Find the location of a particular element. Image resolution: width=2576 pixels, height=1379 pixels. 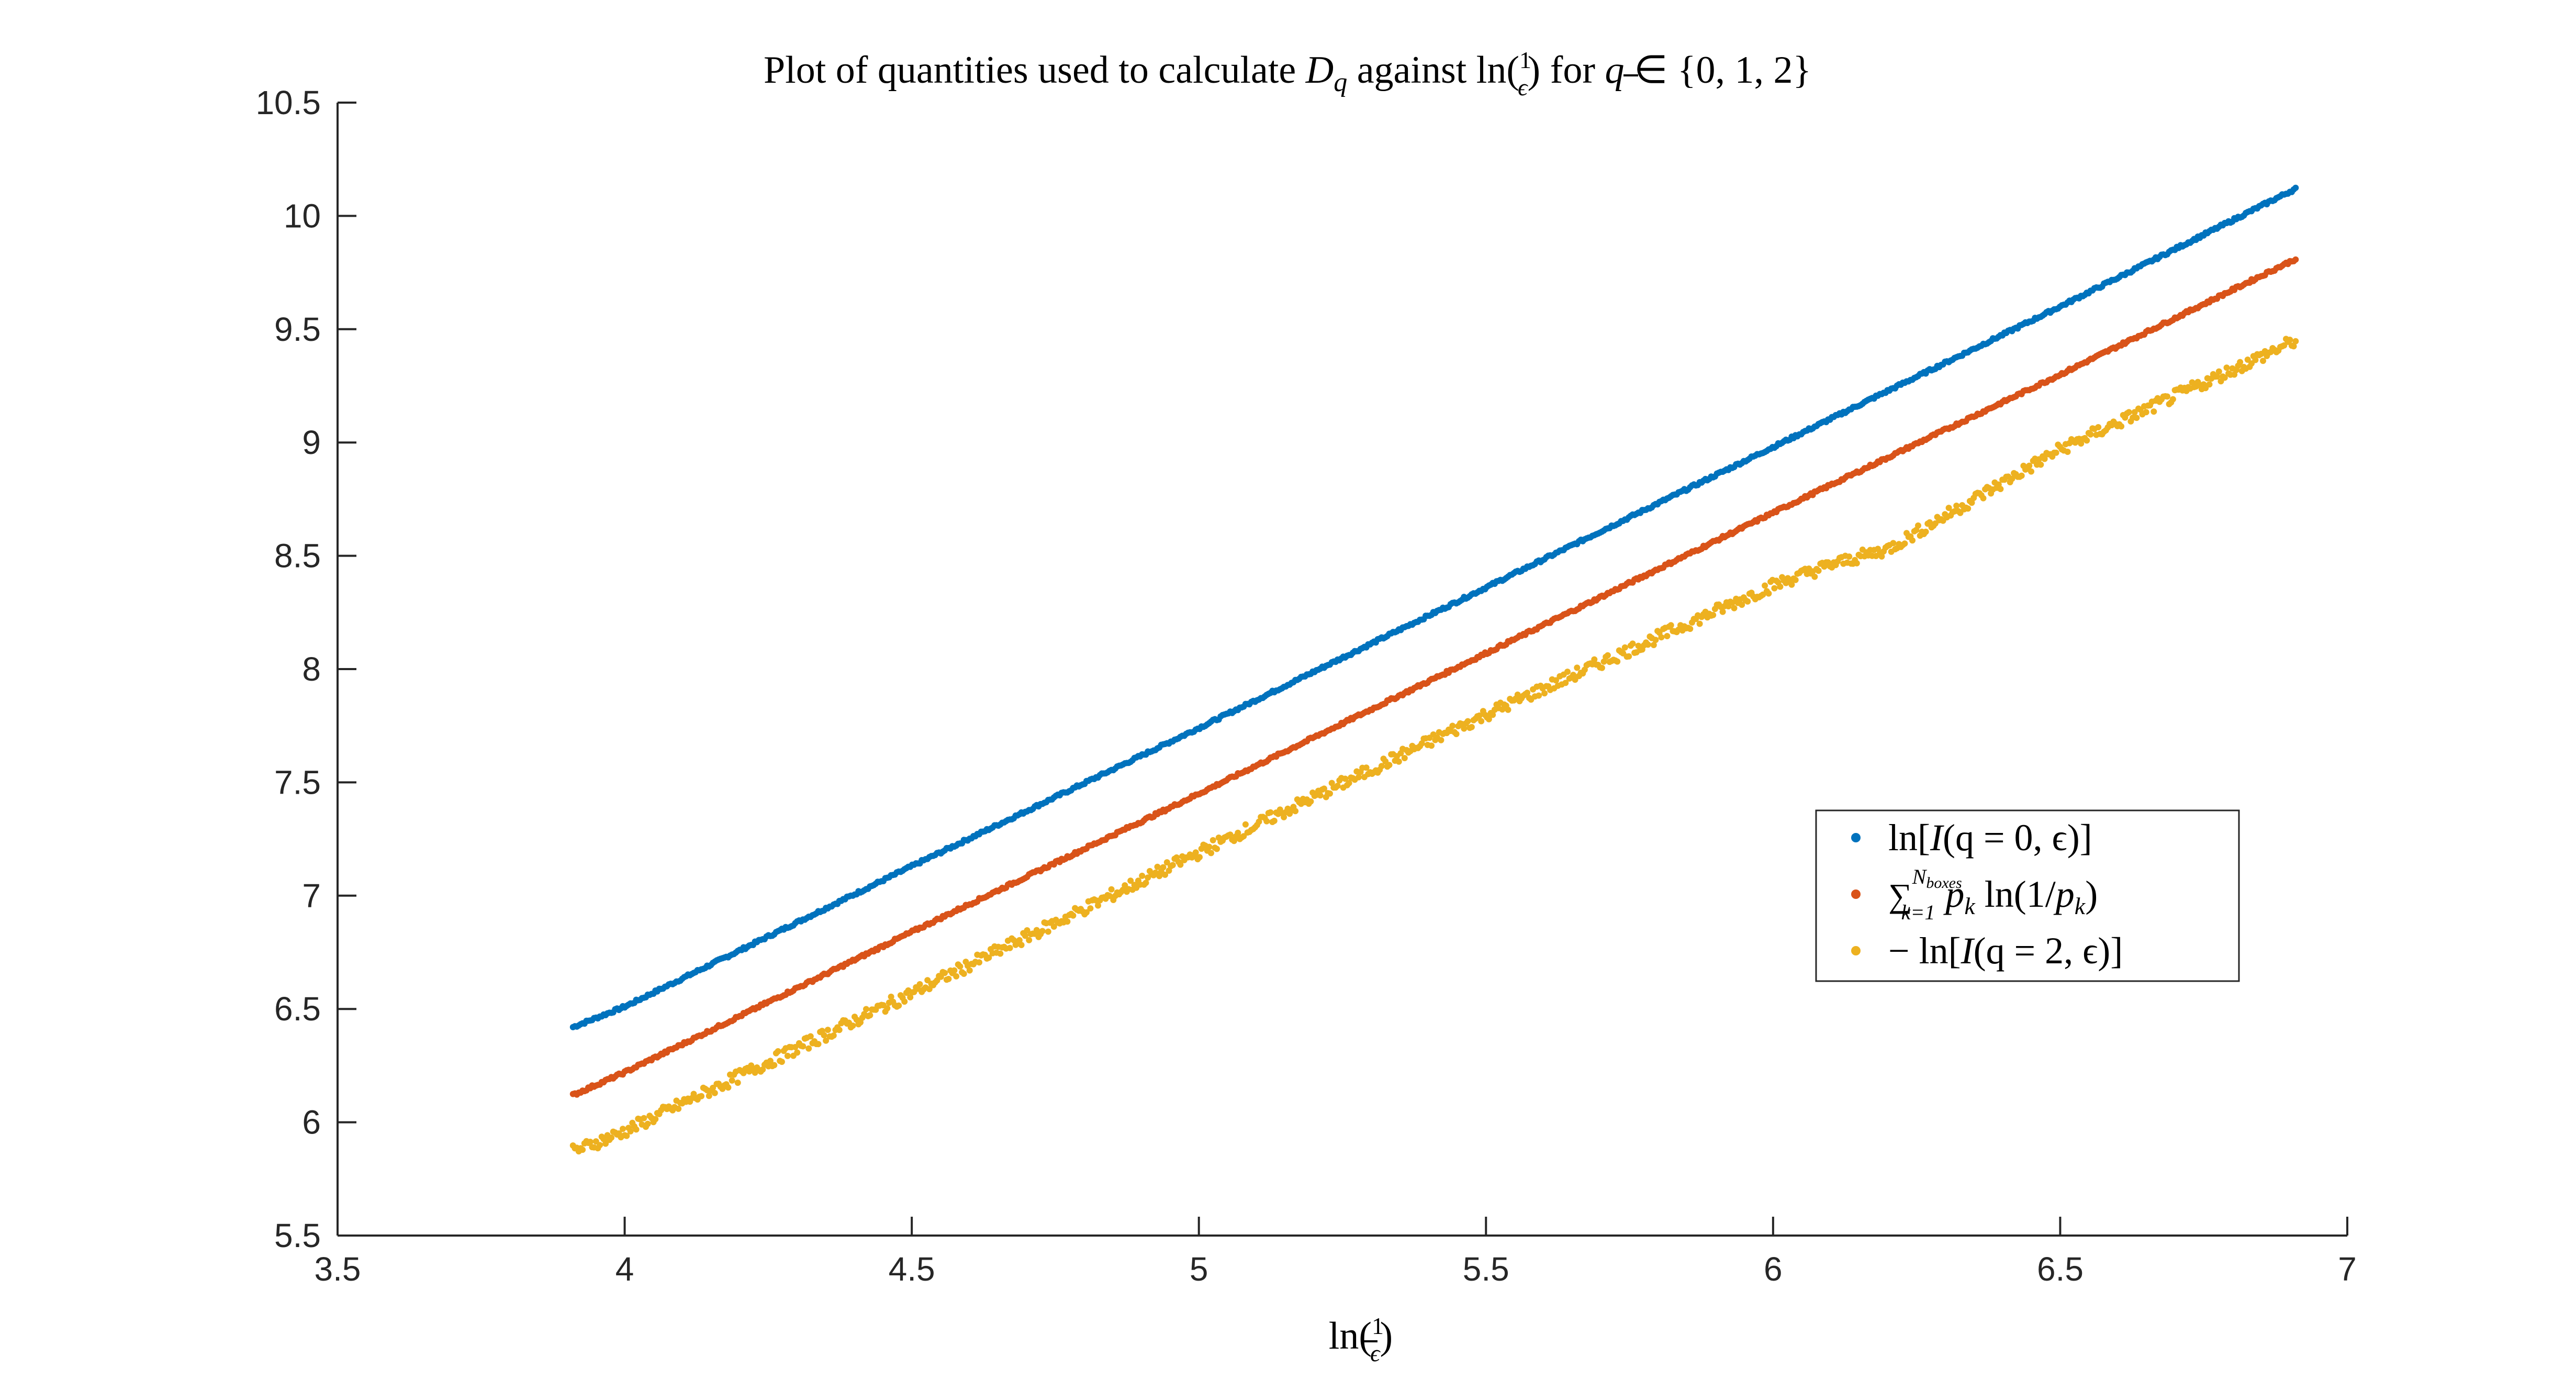

x-tick-label: 6.5 is located at coordinates (2060, 1269).